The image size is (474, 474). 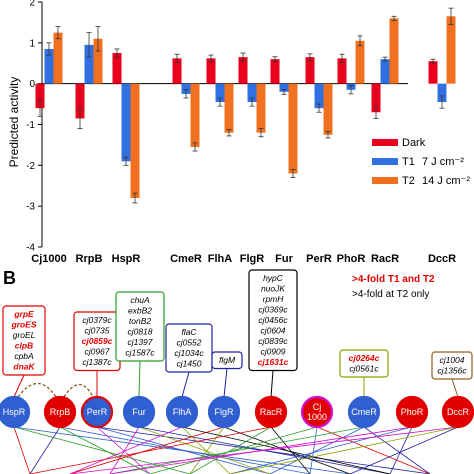 What do you see at coordinates (252, 93) in the screenshot?
I see `bar-t1-flgr` at bounding box center [252, 93].